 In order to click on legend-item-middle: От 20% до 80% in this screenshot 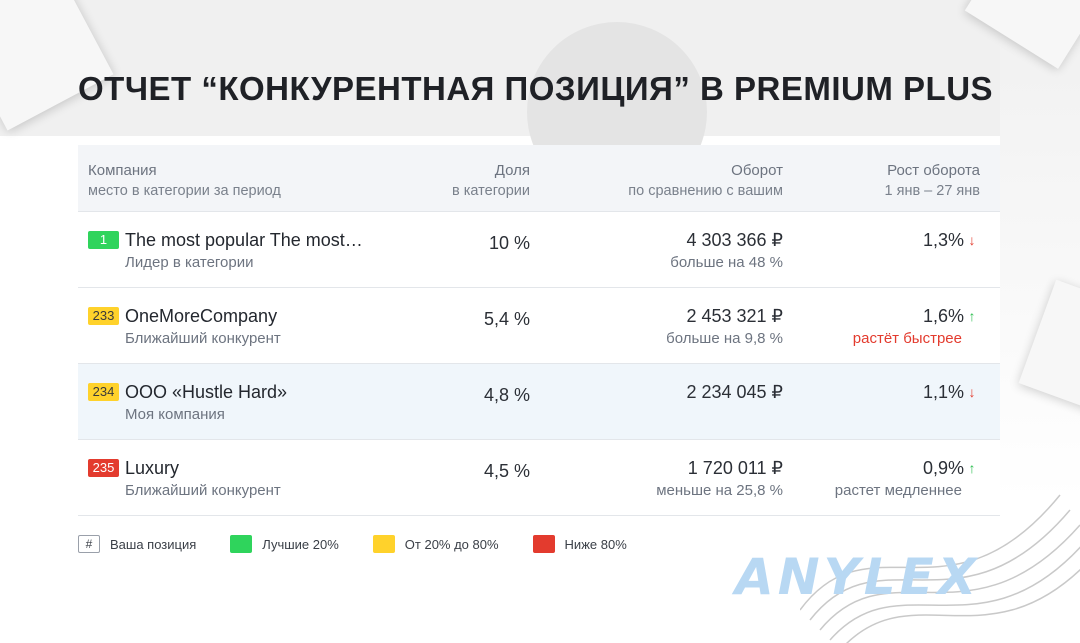, I will do `click(435, 544)`.